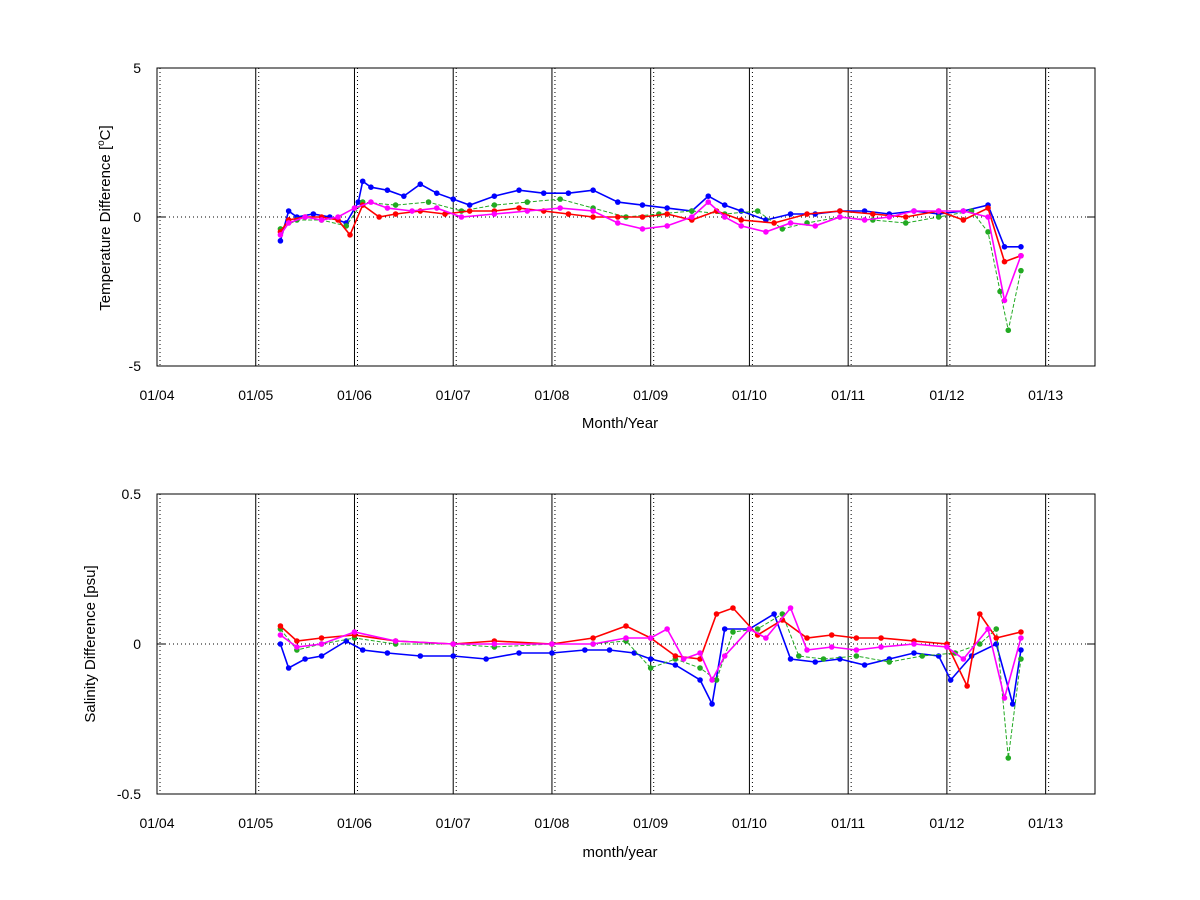 This screenshot has height=900, width=1200. I want to click on temperature-y-tick-label: 0, so click(137, 217).